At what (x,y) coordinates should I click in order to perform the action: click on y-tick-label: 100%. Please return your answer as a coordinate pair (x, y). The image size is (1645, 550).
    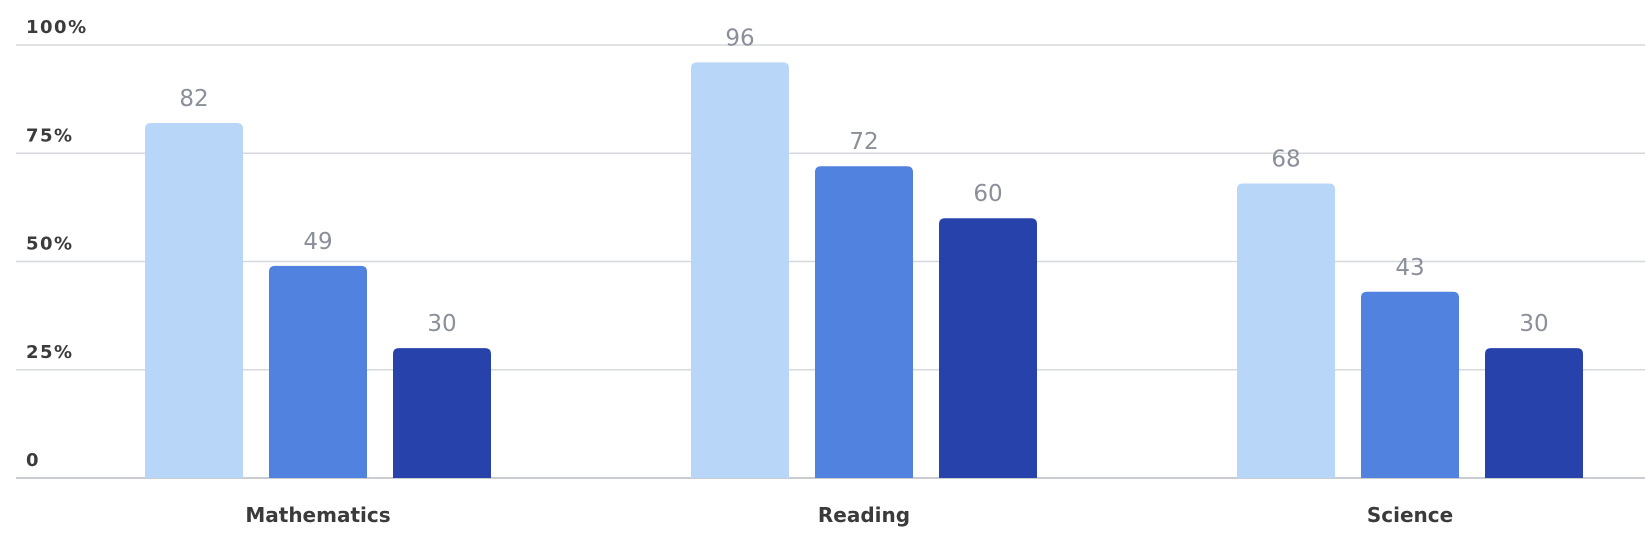
    Looking at the image, I should click on (57, 27).